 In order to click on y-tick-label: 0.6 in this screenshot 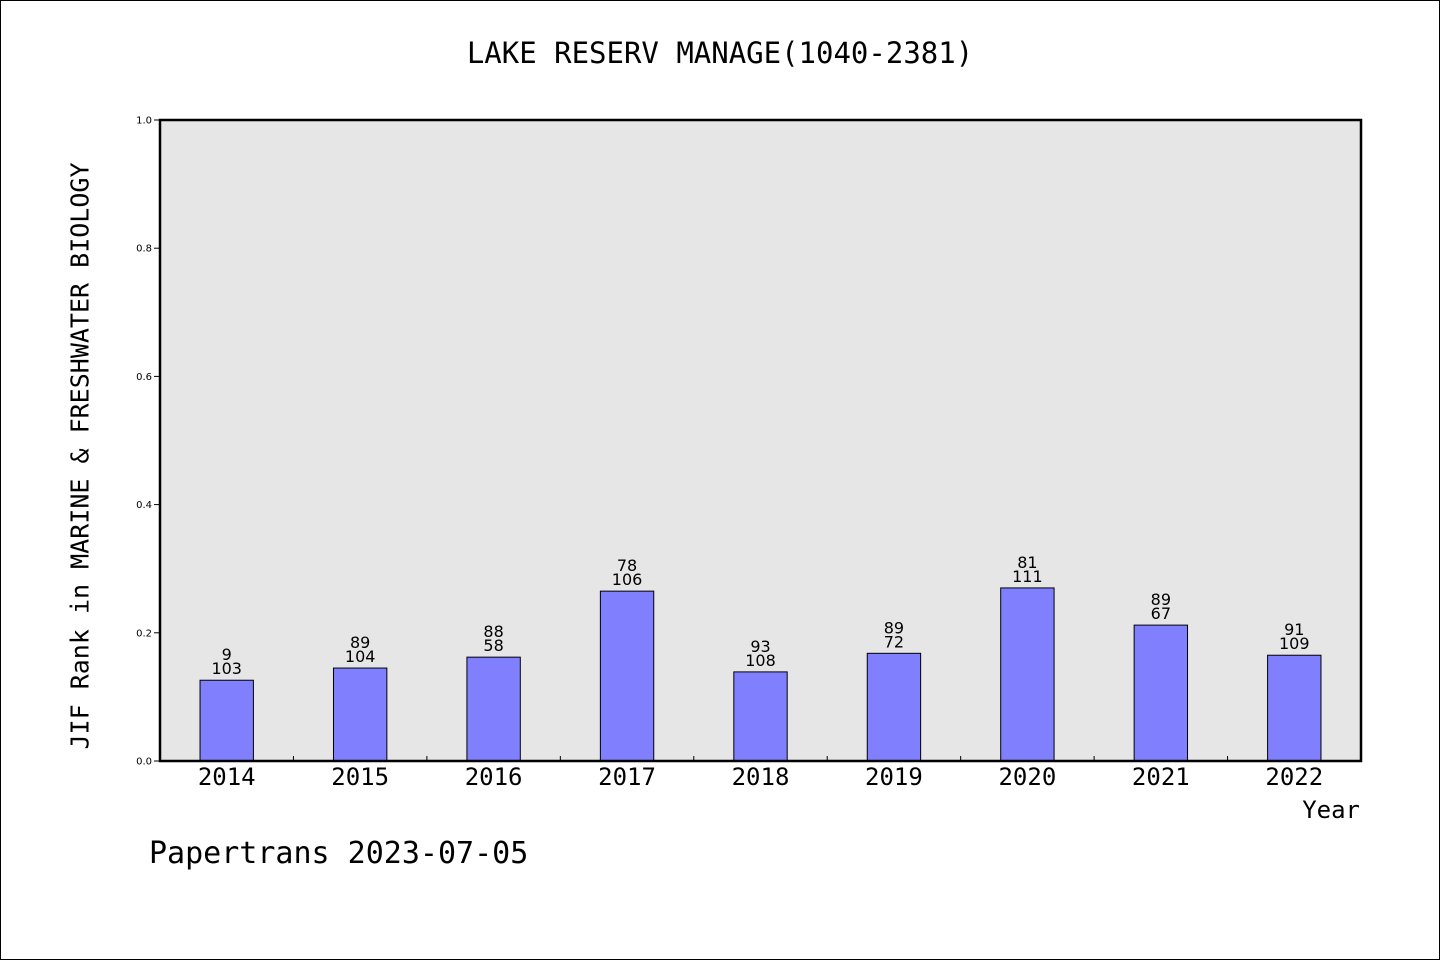, I will do `click(144, 377)`.